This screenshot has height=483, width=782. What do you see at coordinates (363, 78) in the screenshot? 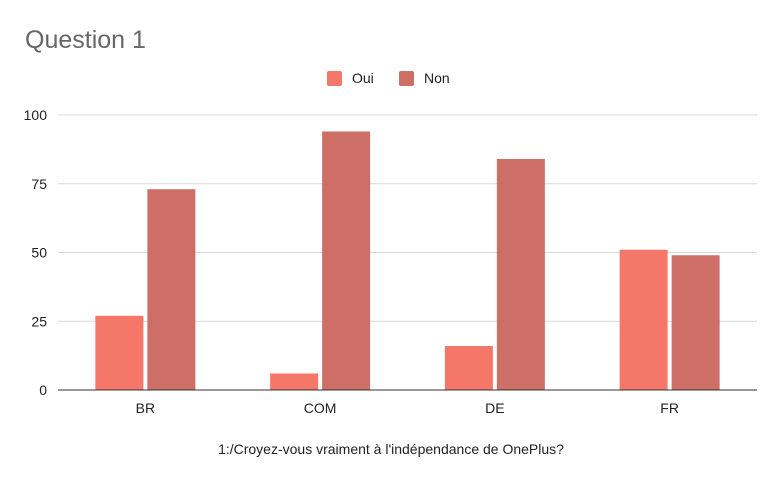
I see `legend-label-oui: Oui` at bounding box center [363, 78].